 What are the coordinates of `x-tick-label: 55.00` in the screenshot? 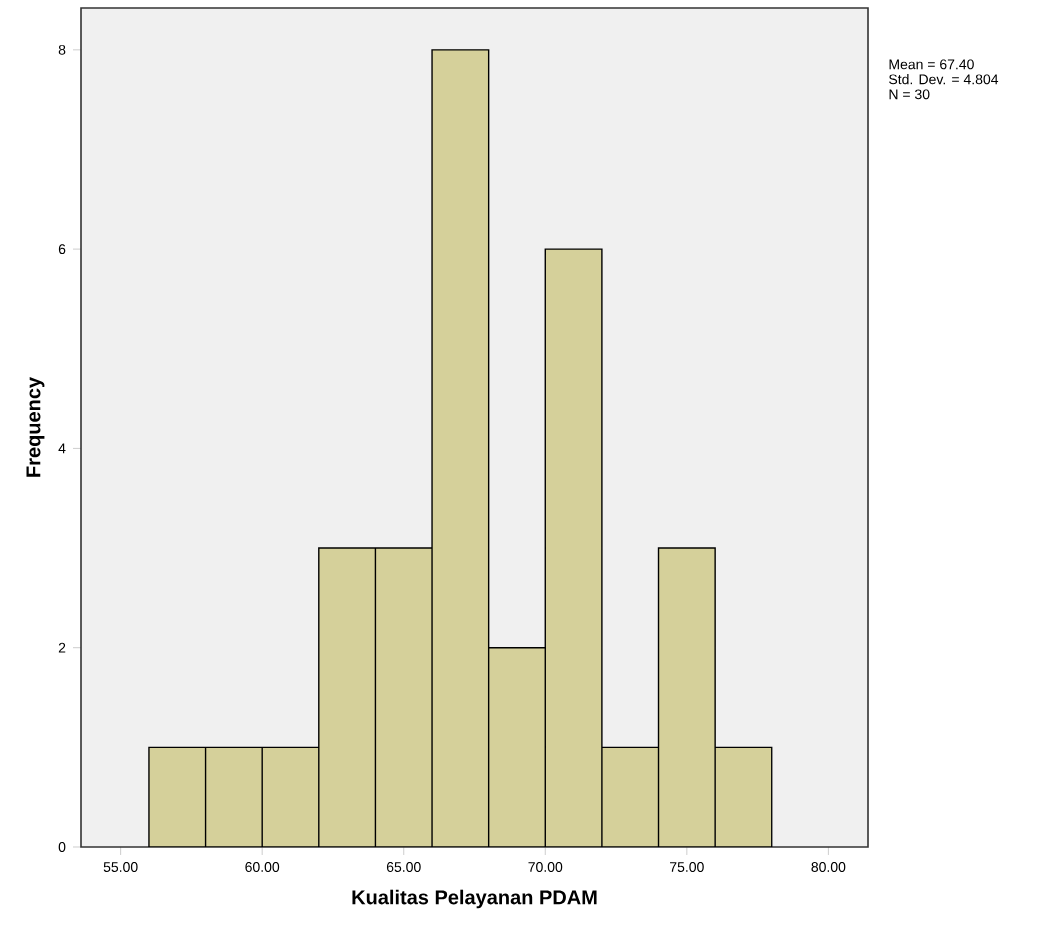 It's located at (120, 867).